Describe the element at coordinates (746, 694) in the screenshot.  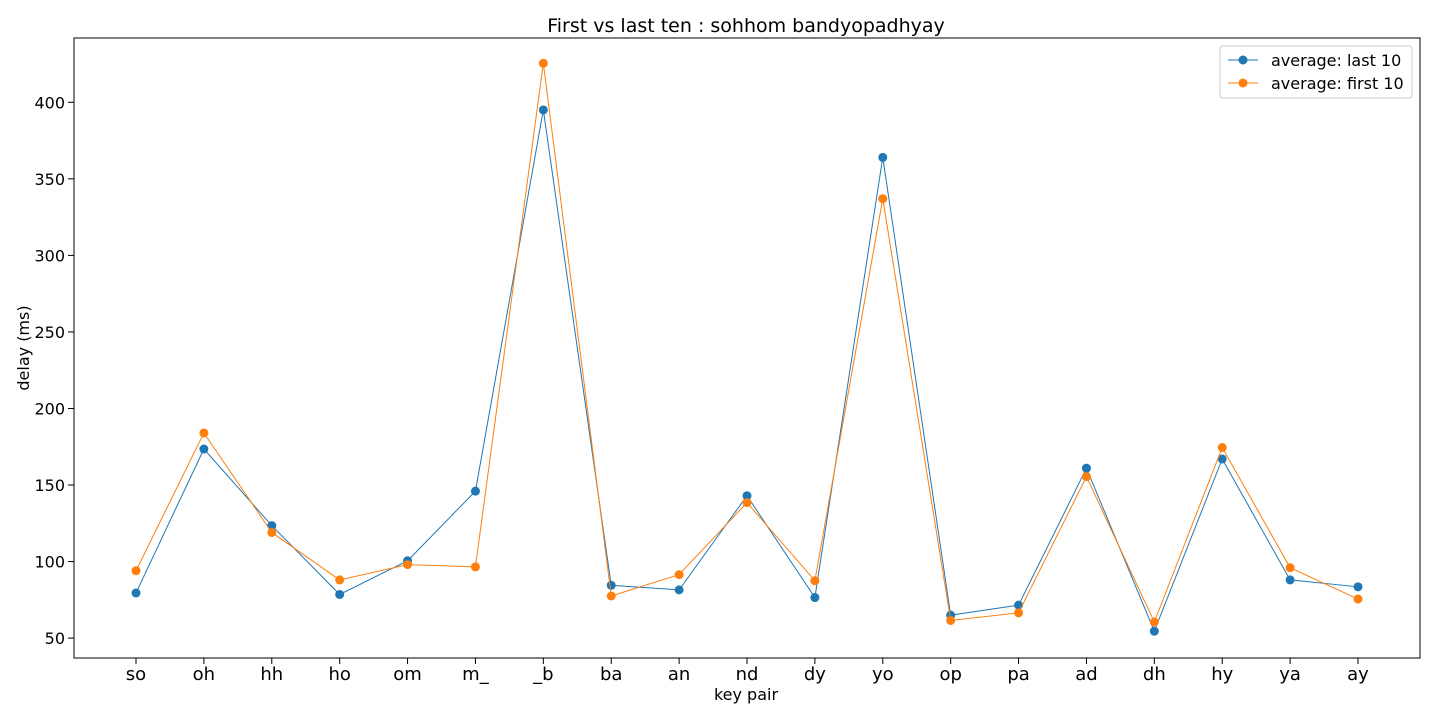
I see `x-axis-label: key pair` at that location.